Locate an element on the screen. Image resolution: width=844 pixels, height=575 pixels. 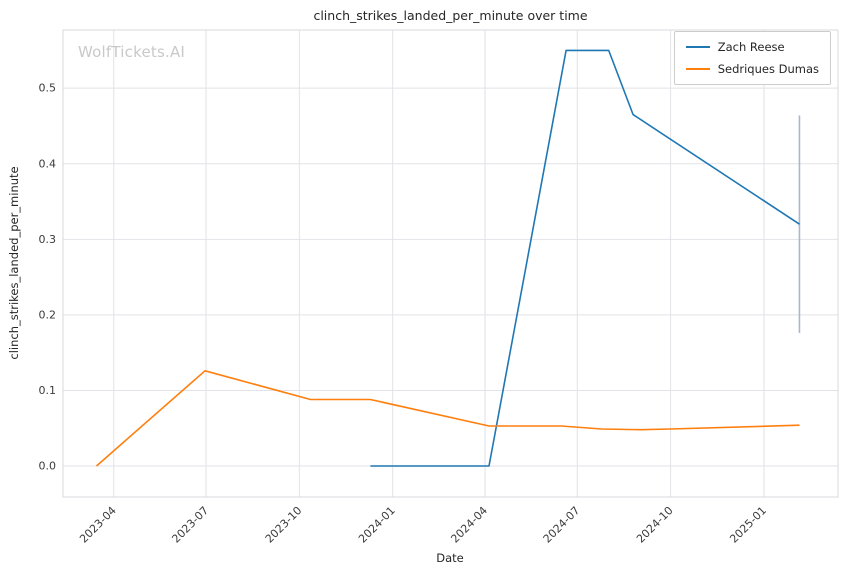
legend-item-sedriques-dumas: Sedriques Dumas is located at coordinates (752, 69).